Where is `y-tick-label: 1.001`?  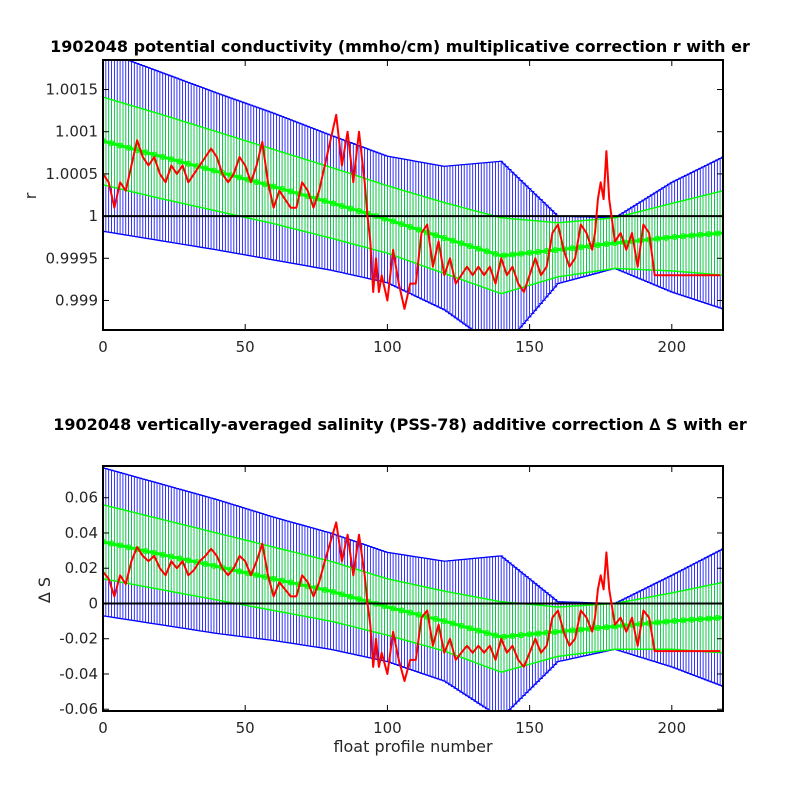
y-tick-label: 1.001 is located at coordinates (76, 132).